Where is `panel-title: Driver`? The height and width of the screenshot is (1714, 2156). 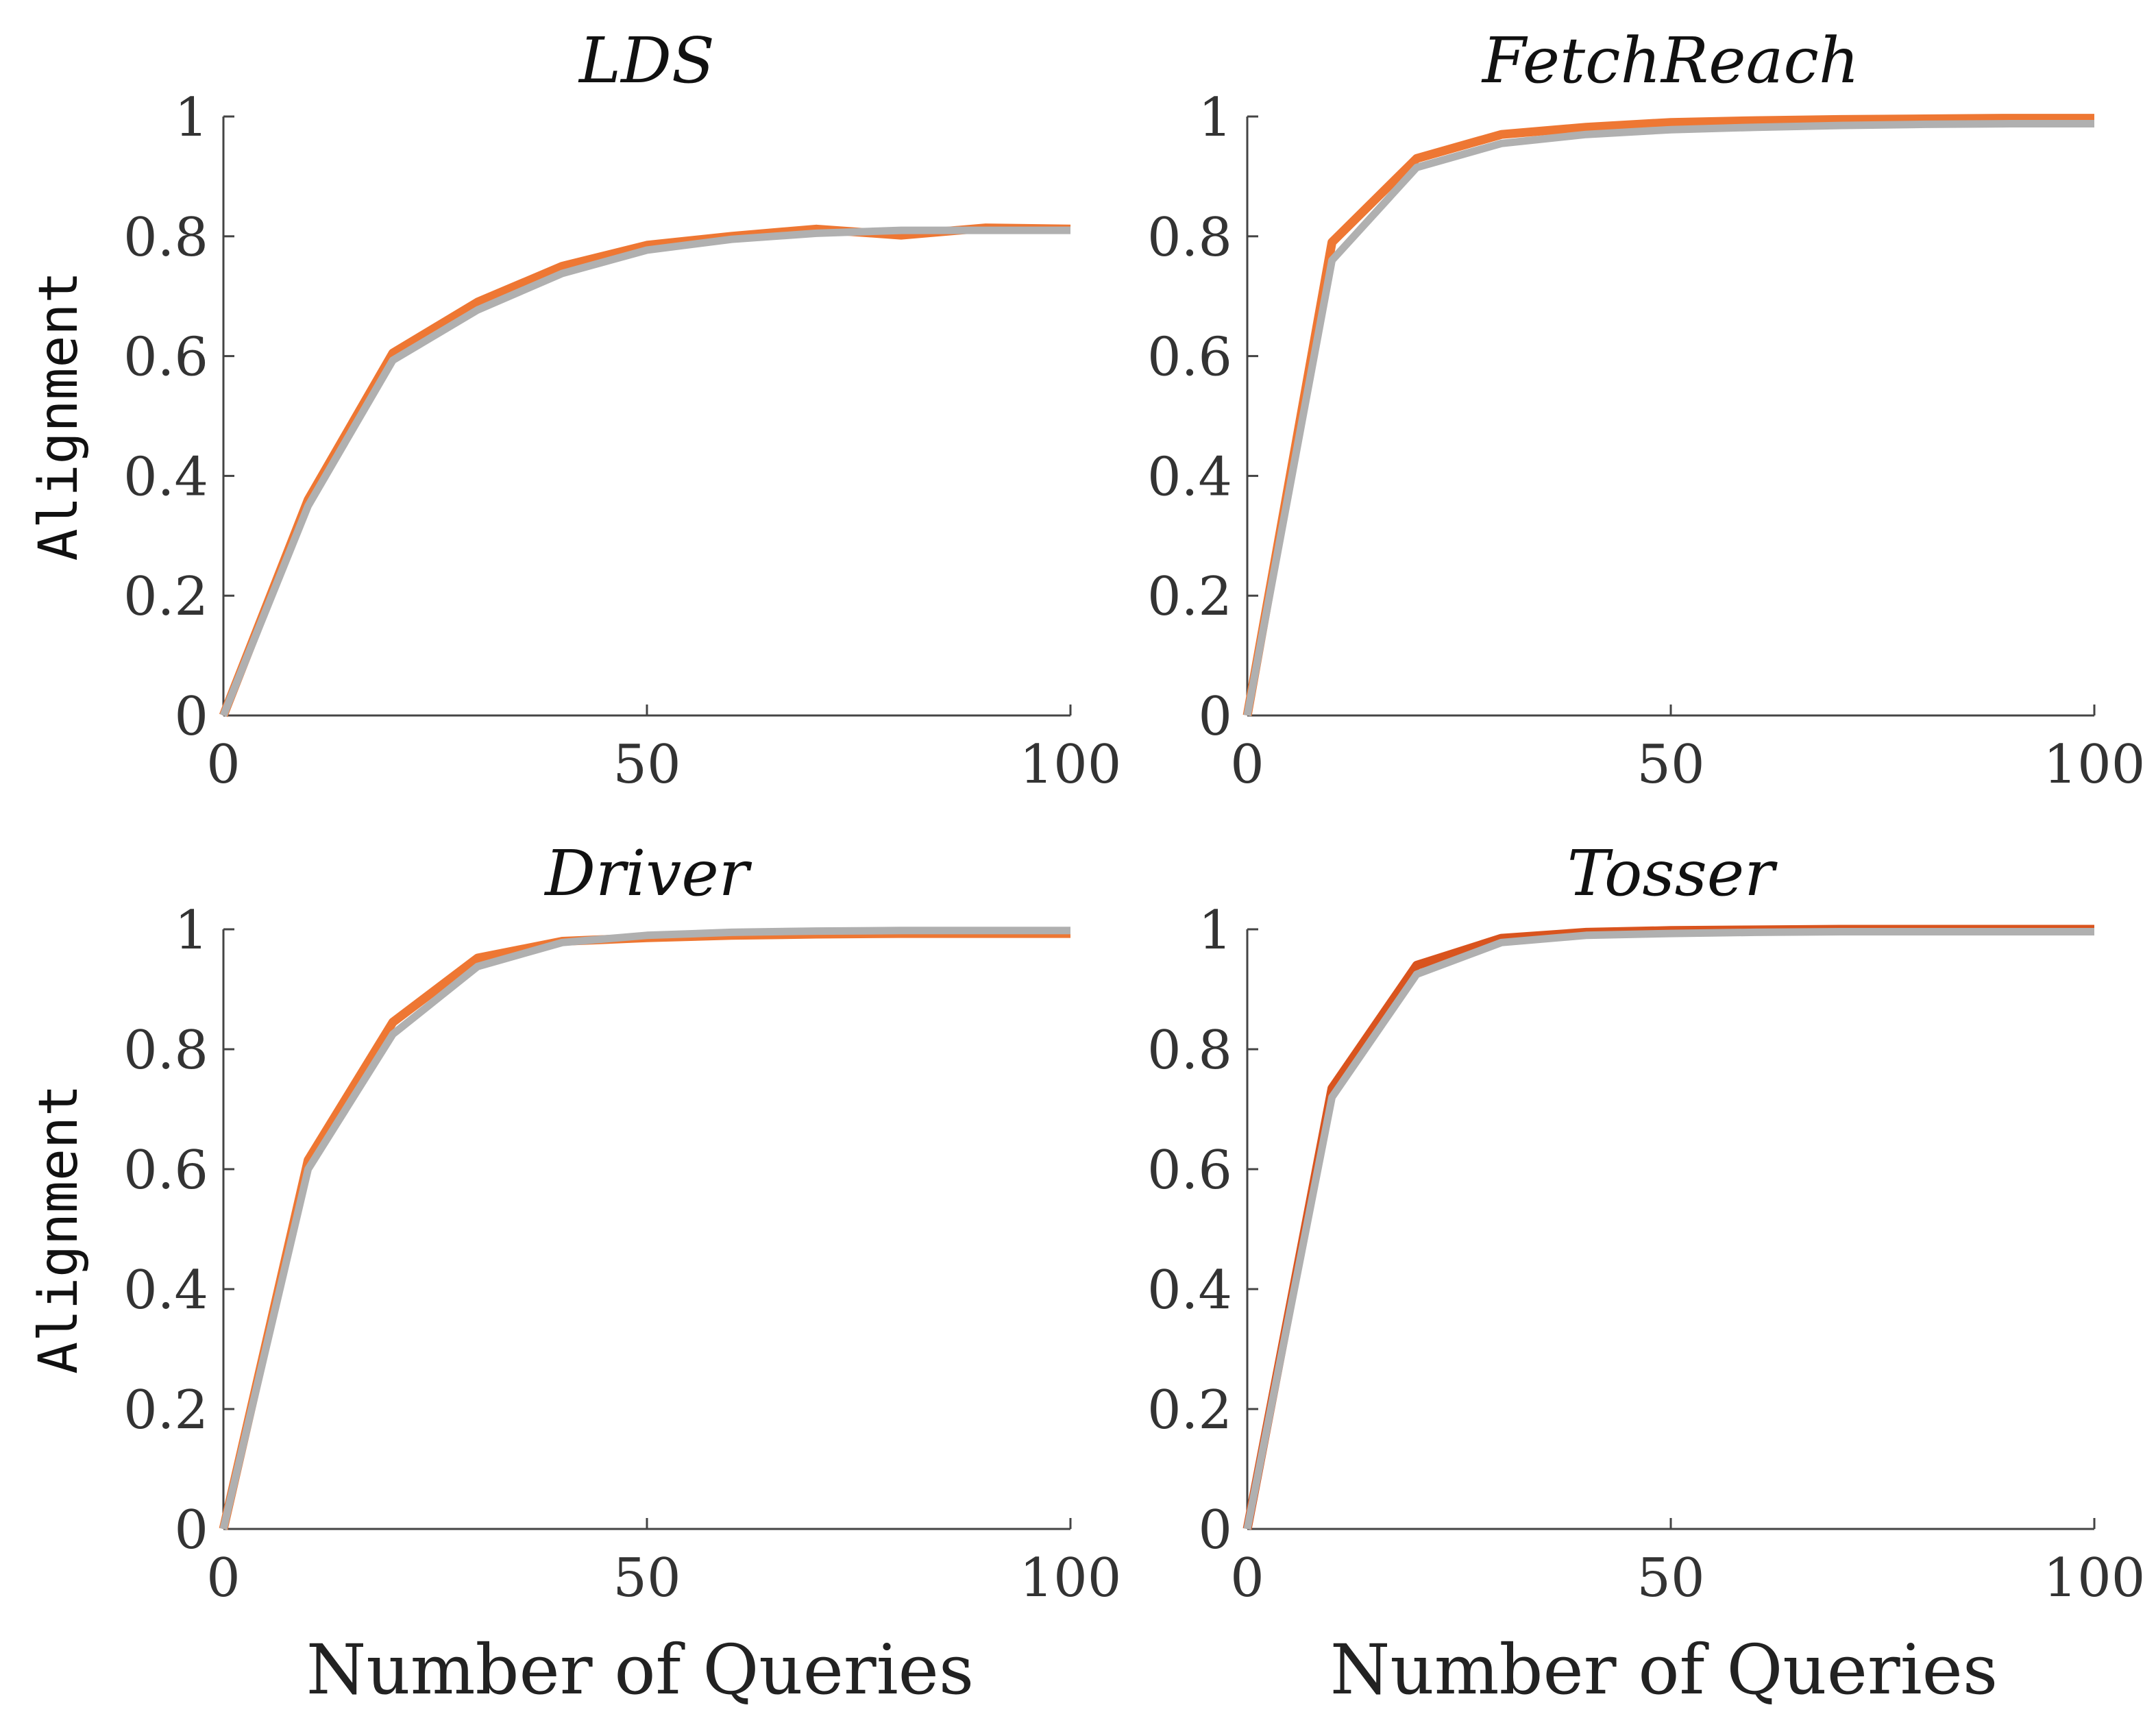
panel-title: Driver is located at coordinates (647, 874).